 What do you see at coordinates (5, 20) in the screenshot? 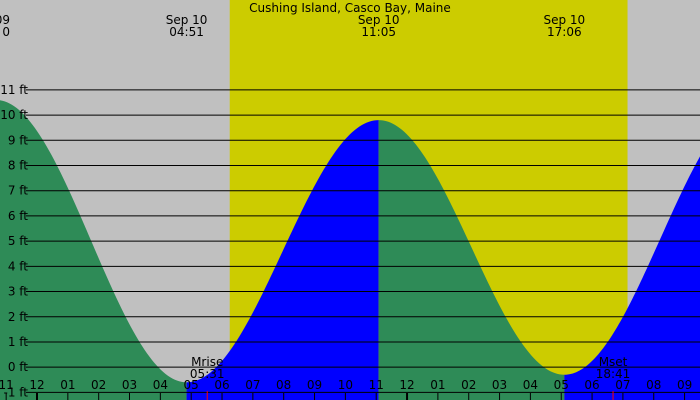
I see `tide-date-label: 09` at bounding box center [5, 20].